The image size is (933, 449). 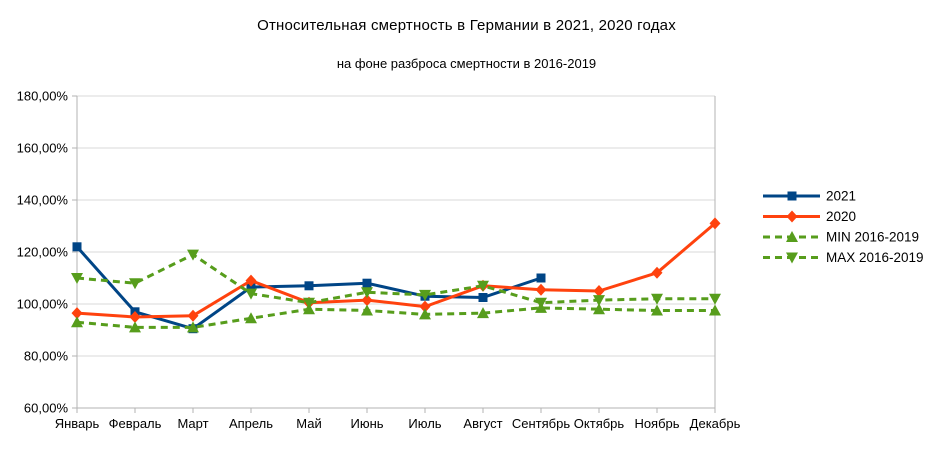 I want to click on y-axis-label: 140,00%, so click(x=43, y=200).